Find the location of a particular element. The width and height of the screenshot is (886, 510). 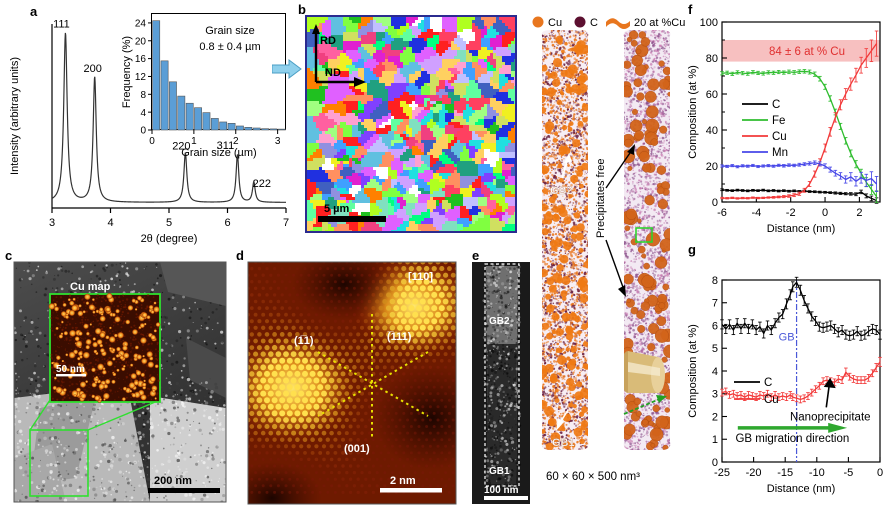

svg-text: 24 is located at coordinates (141, 24).